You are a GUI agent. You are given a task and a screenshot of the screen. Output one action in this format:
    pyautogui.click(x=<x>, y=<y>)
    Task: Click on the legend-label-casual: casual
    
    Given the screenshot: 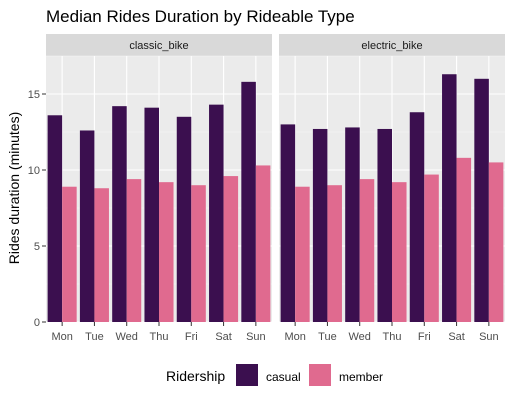 What is the action you would take?
    pyautogui.click(x=283, y=377)
    